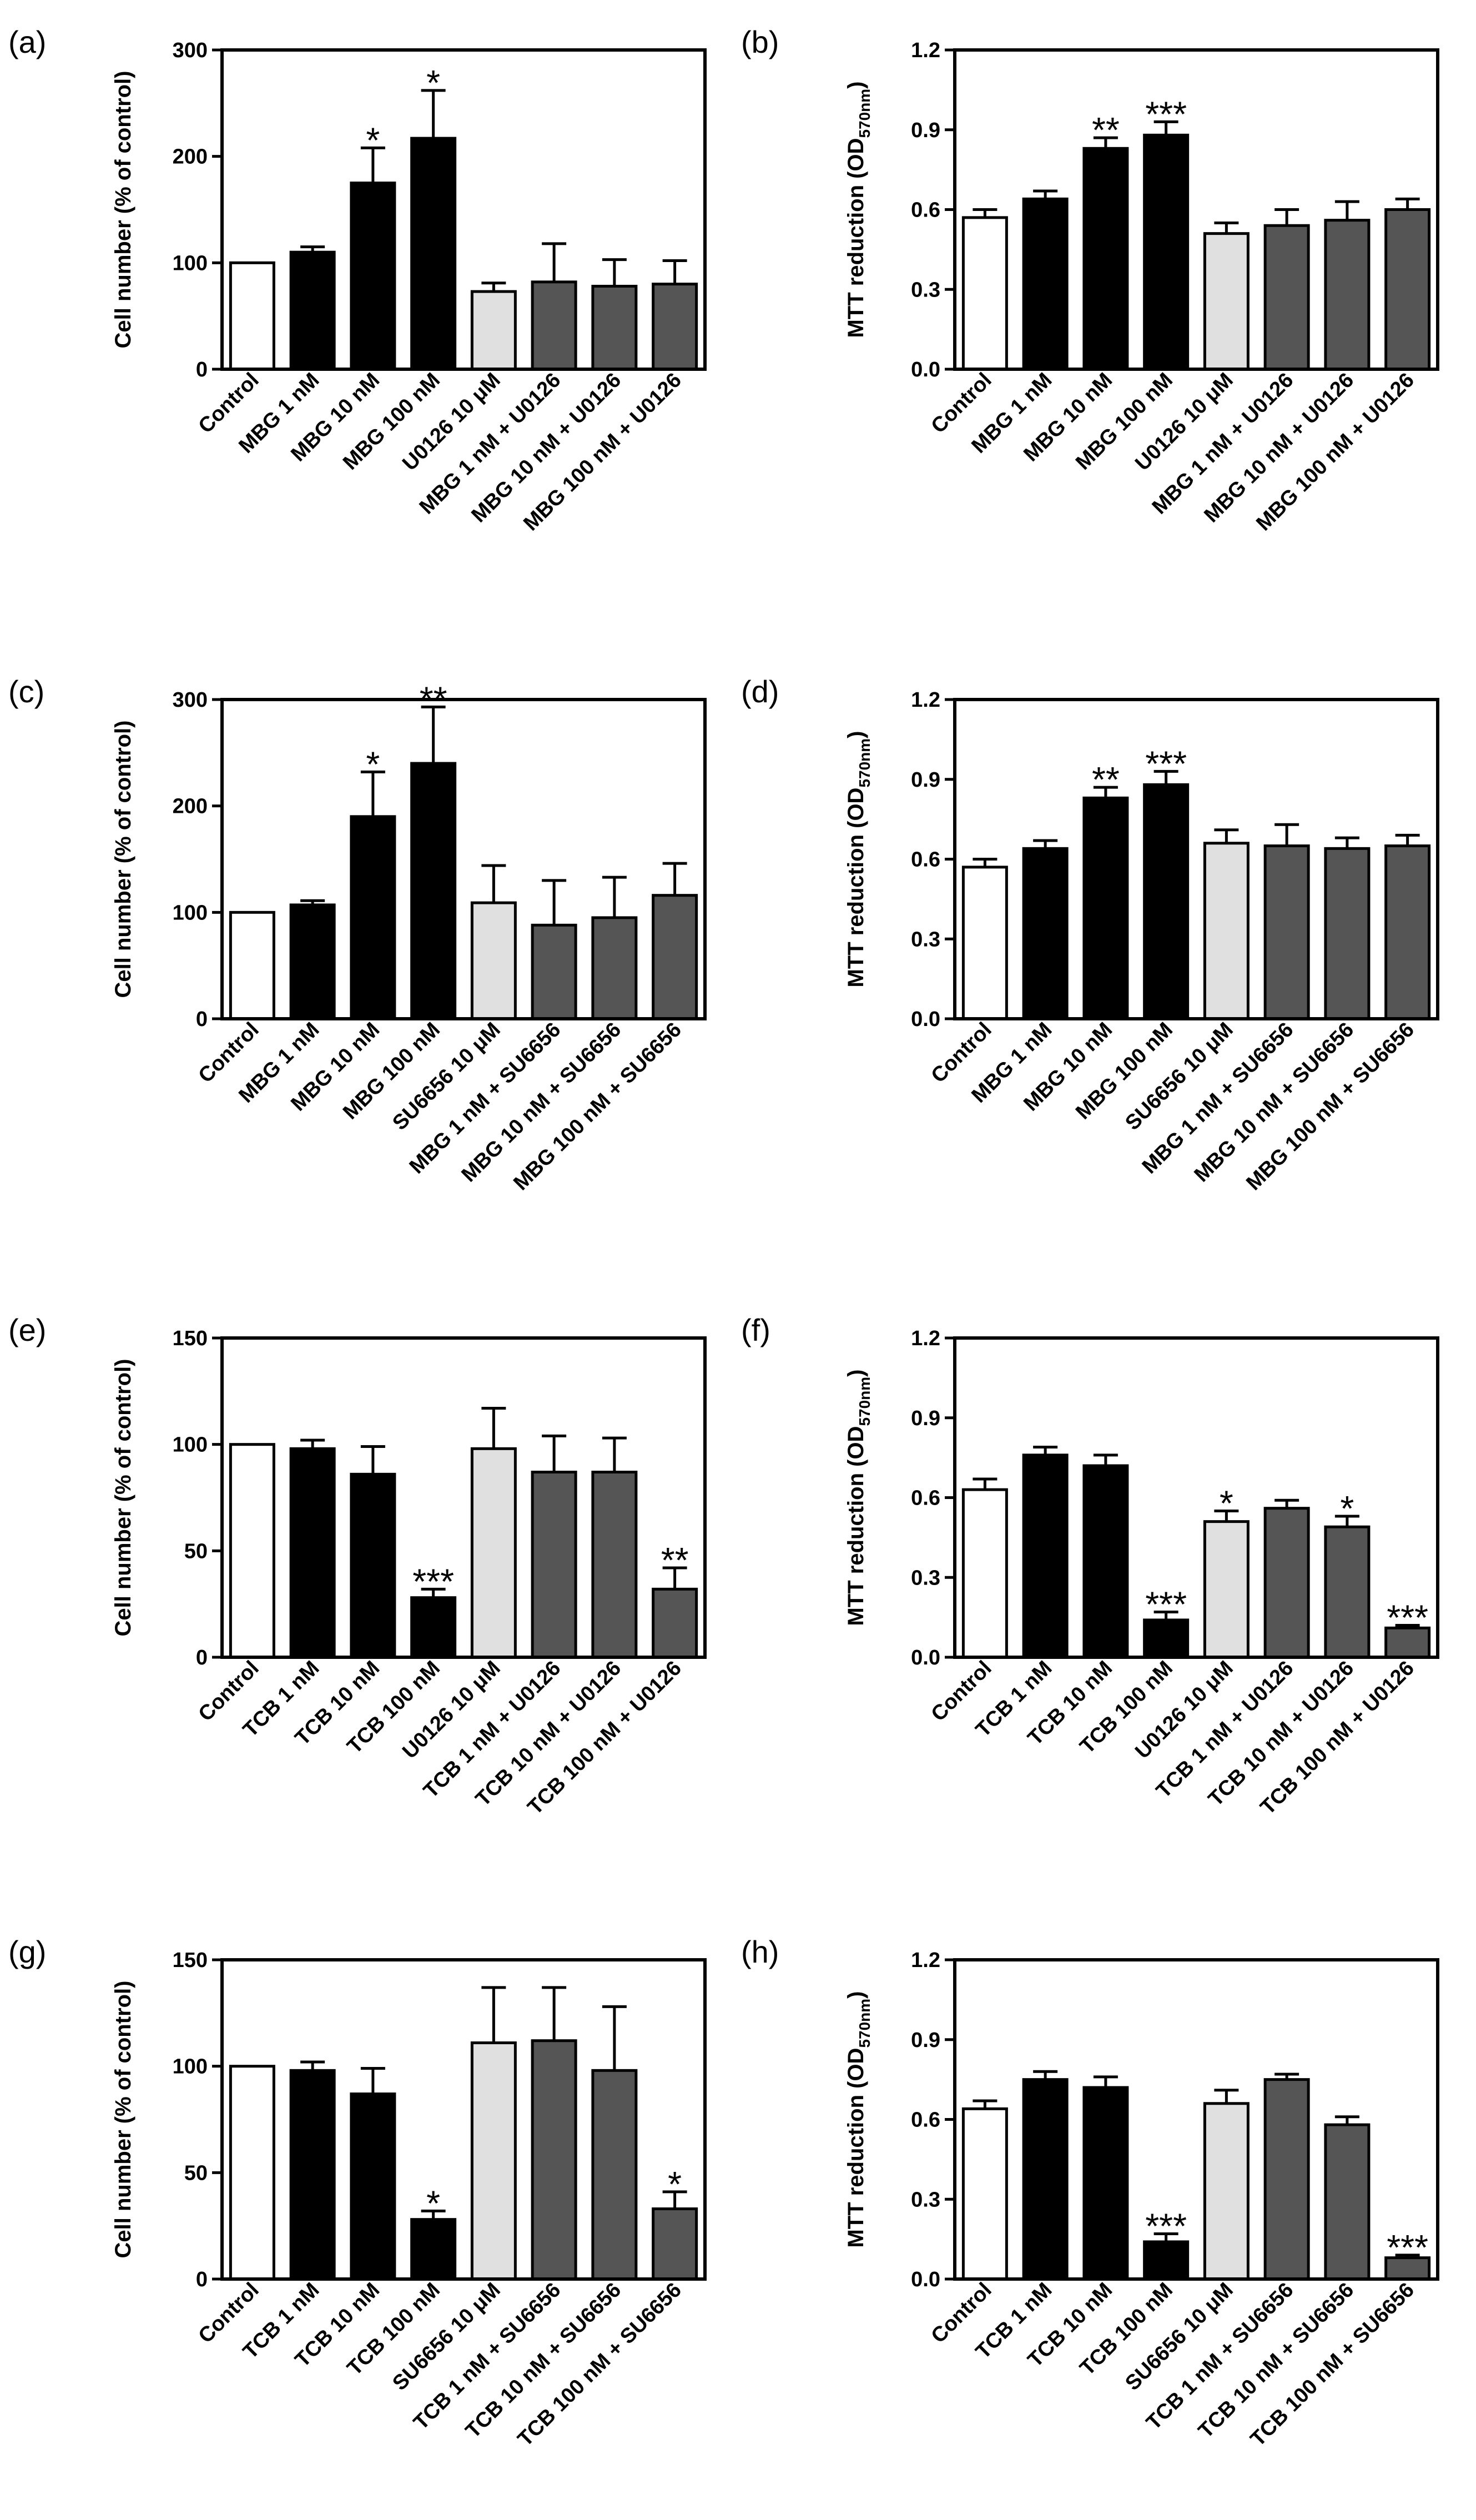  I want to click on chart-5-y-axis-label-main: MTT reduction (OD, so click(856, 1526).